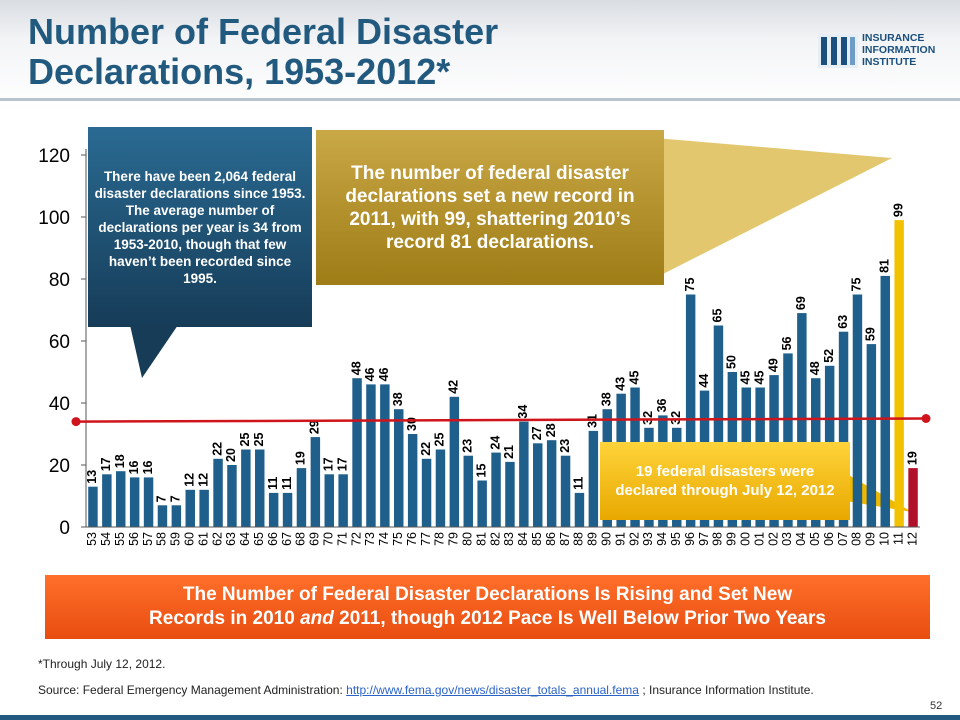 The image size is (960, 720). What do you see at coordinates (162, 539) in the screenshot?
I see `x-tick-label: 58` at bounding box center [162, 539].